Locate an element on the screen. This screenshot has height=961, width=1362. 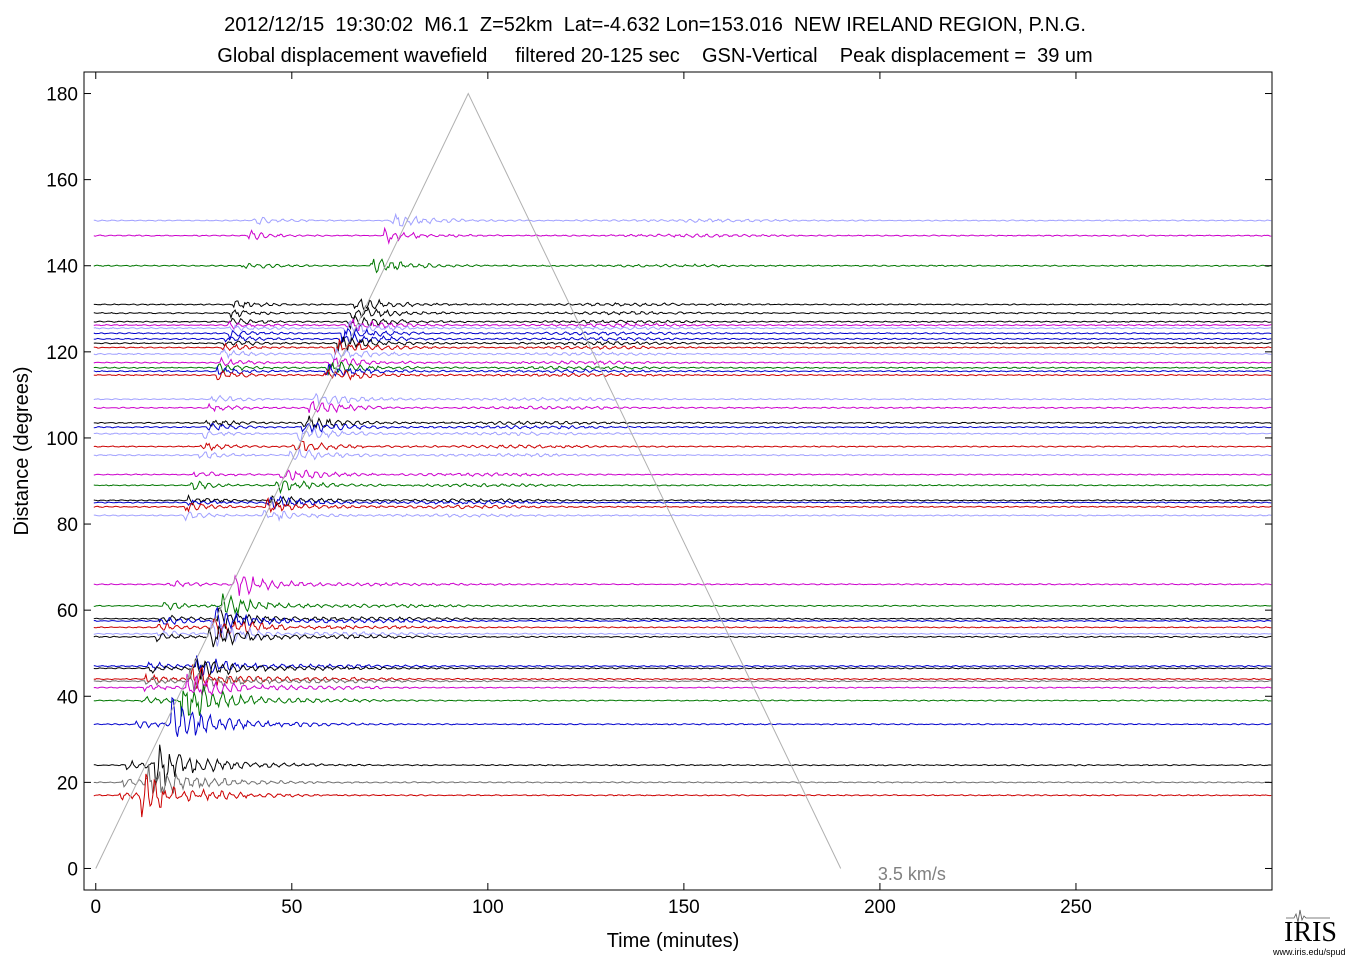
x-tick-label: 100 is located at coordinates (488, 907).